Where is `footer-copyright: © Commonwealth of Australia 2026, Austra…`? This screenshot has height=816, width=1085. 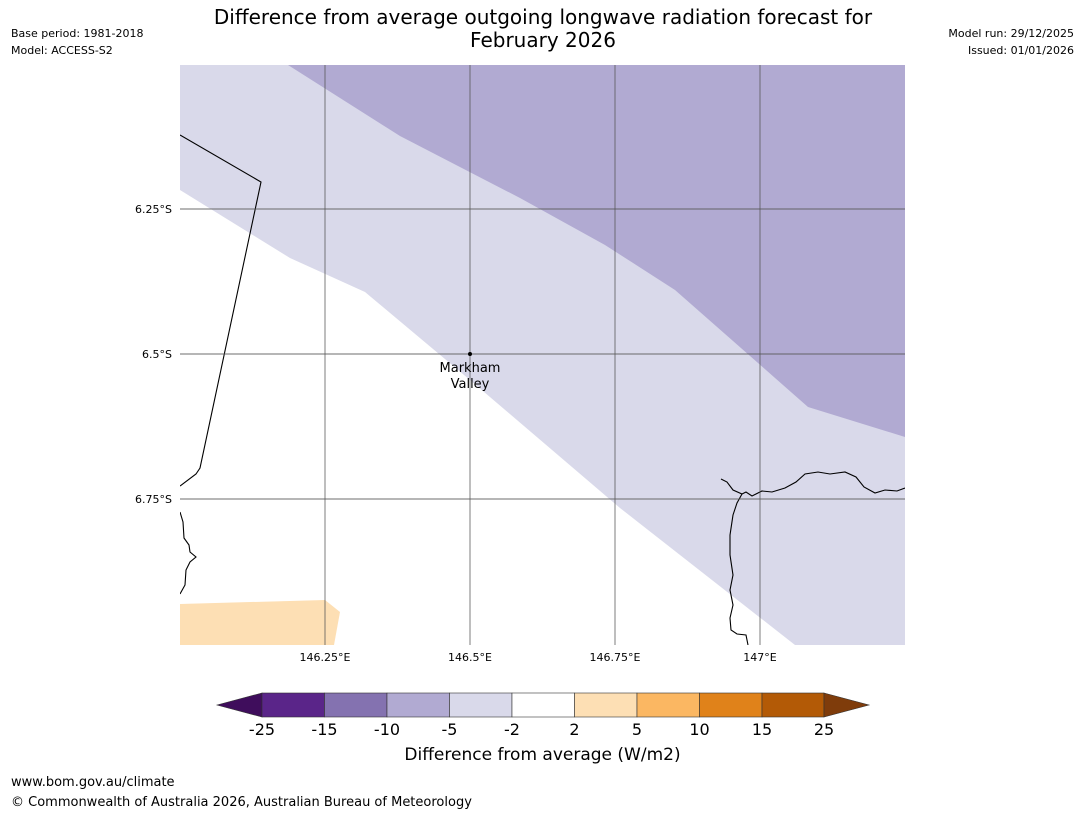 footer-copyright: © Commonwealth of Australia 2026, Austra… is located at coordinates (241, 802).